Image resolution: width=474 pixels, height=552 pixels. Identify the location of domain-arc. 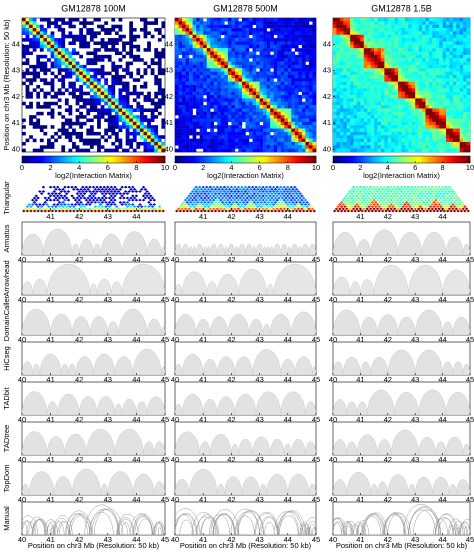
(182, 486).